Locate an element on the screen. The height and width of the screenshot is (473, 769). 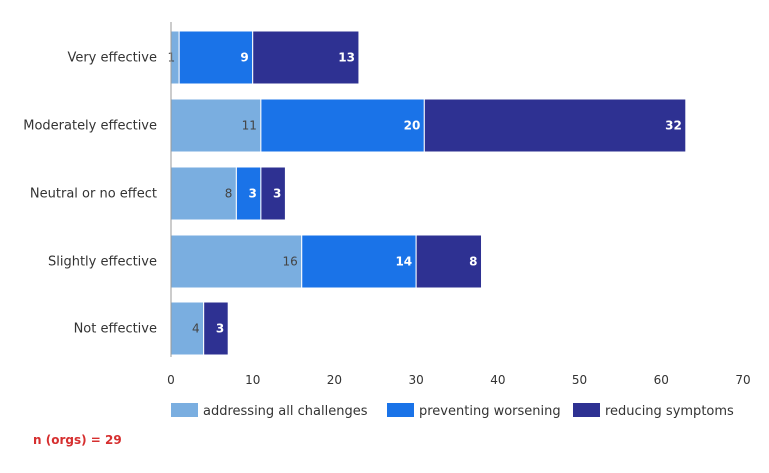
category-label-neutral-or-no-effect: Neutral or no effect is located at coordinates (93, 194).